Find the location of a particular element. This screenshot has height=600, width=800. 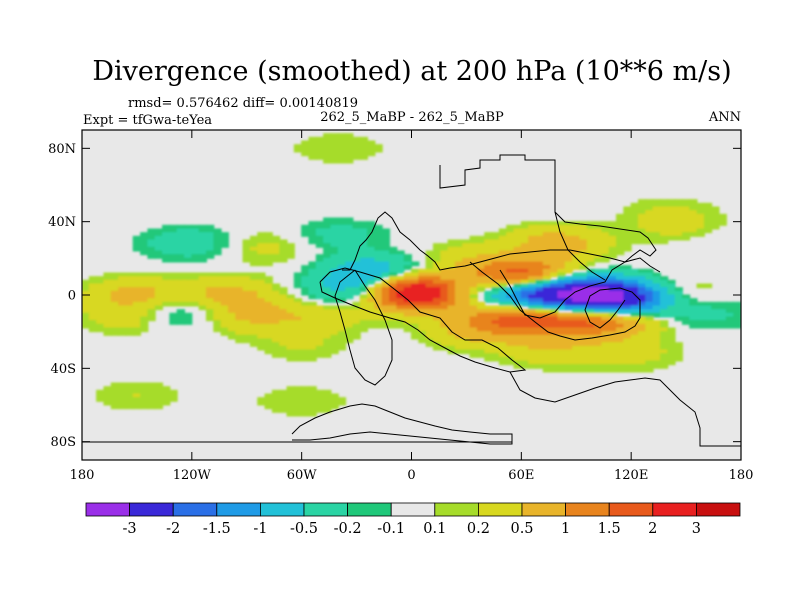

y-tick-label: 40S is located at coordinates (63, 369).